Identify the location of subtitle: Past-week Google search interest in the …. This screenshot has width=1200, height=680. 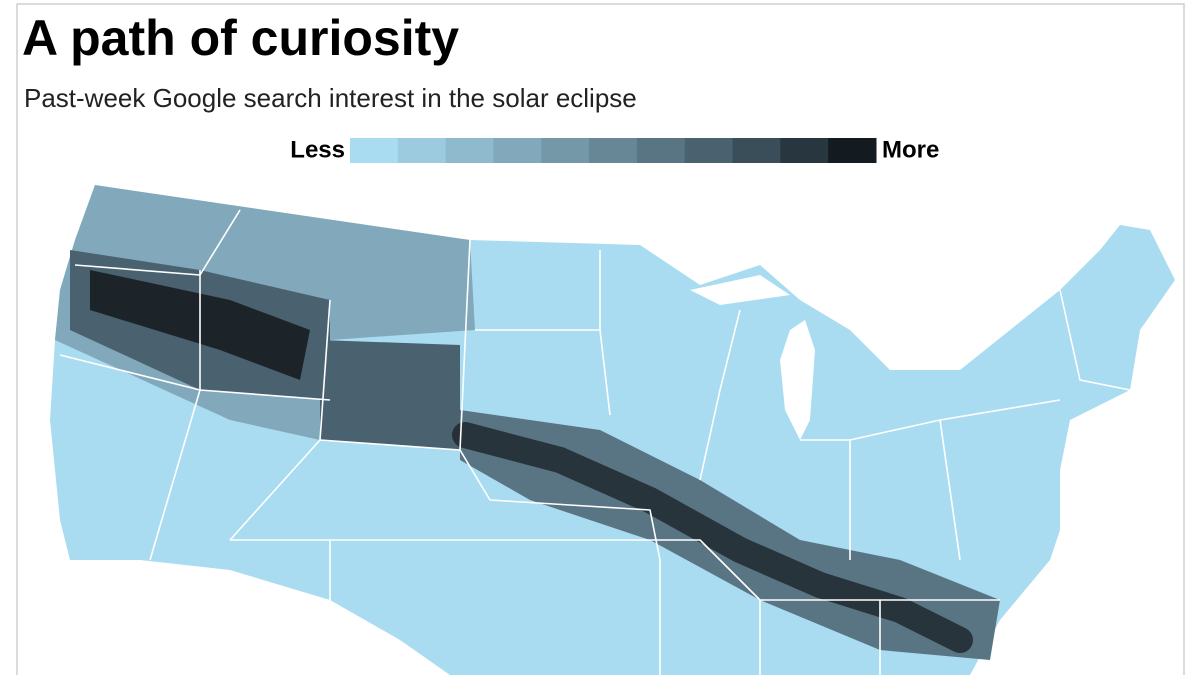
(330, 98).